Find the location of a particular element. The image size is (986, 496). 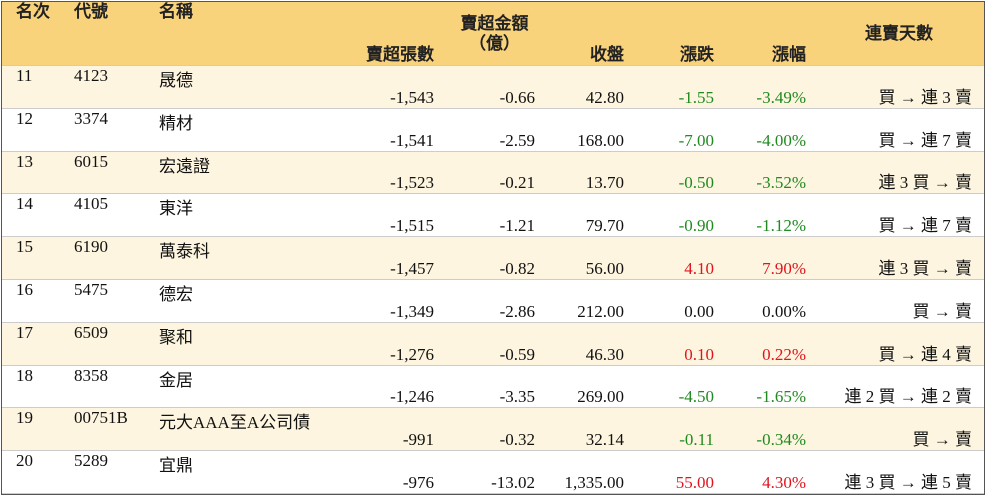

cell: 13 is located at coordinates (32, 173).